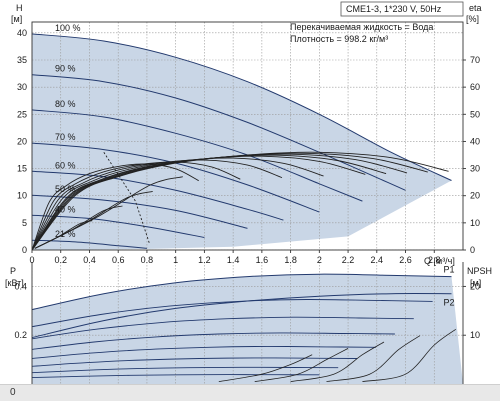 The width and height of the screenshot is (500, 401). What do you see at coordinates (262, 260) in the screenshot?
I see `x-tick-label: 1.6` at bounding box center [262, 260].